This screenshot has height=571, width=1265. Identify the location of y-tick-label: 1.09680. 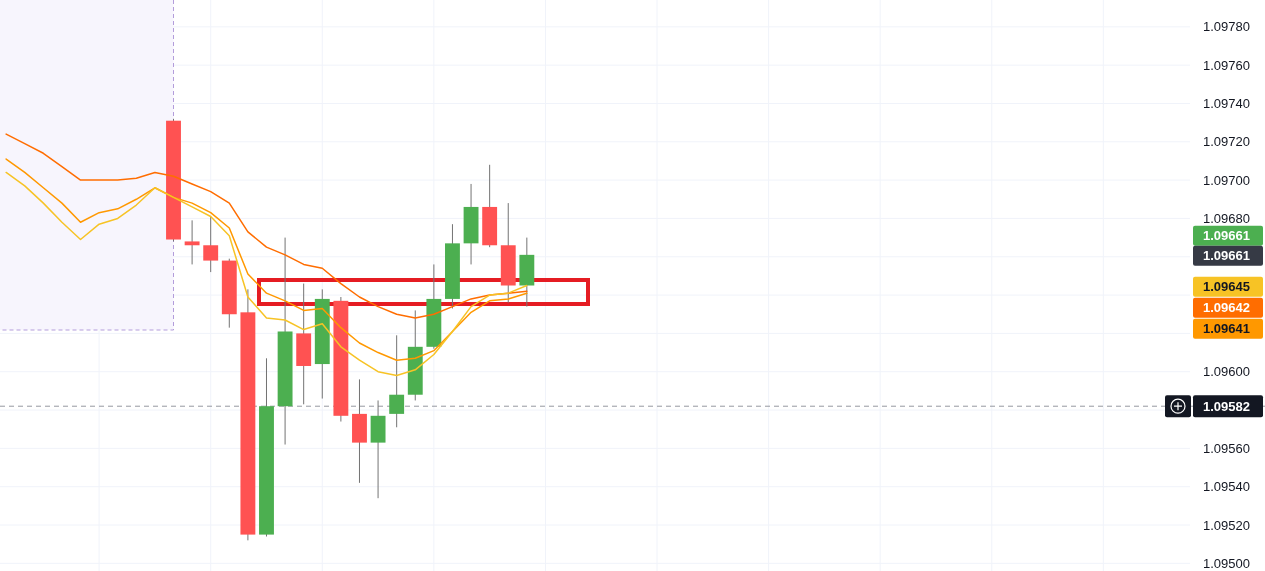
(1226, 218).